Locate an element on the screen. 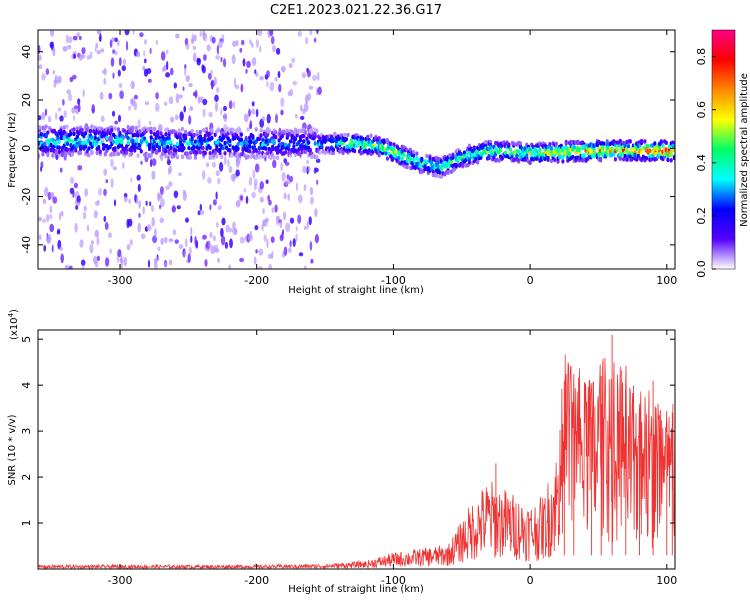 The image size is (750, 600). figure-title: C2E1.2023.021.22.36.G17 is located at coordinates (356, 10).